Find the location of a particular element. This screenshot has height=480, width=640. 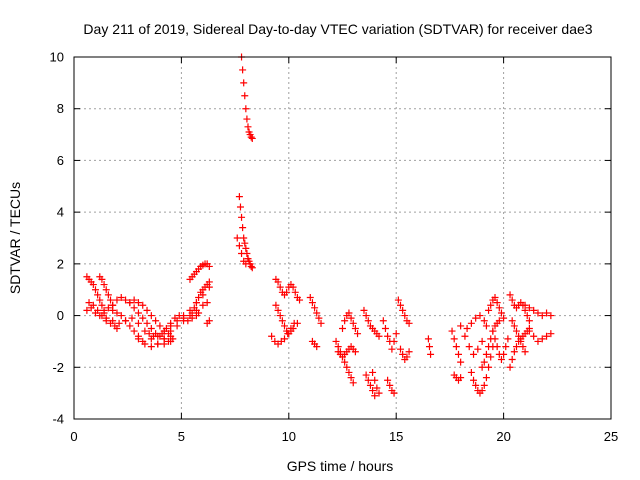

x-tick-label: 25 is located at coordinates (611, 436).